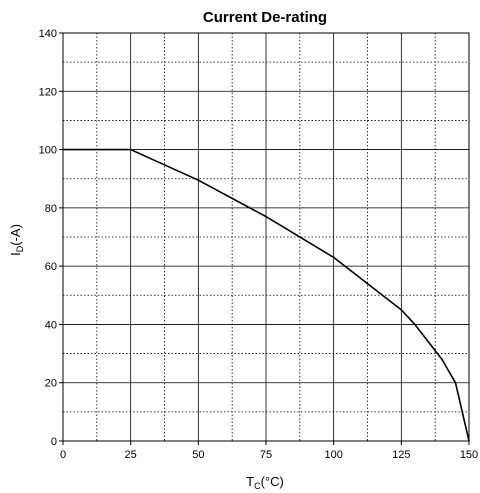  Describe the element at coordinates (401, 455) in the screenshot. I see `x-tick-label: 125` at that location.